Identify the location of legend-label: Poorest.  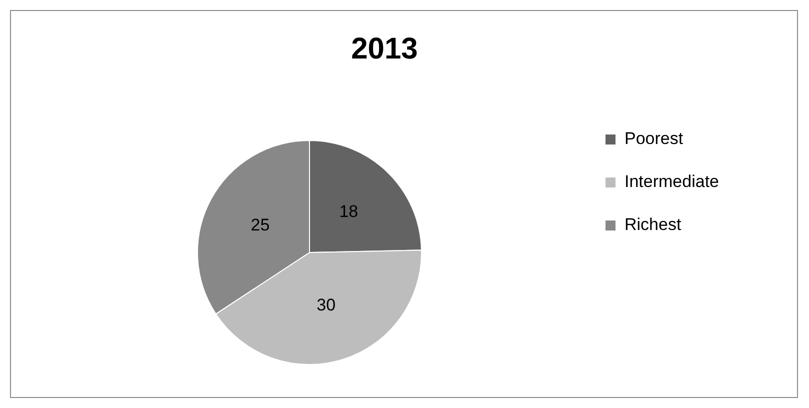
(654, 138).